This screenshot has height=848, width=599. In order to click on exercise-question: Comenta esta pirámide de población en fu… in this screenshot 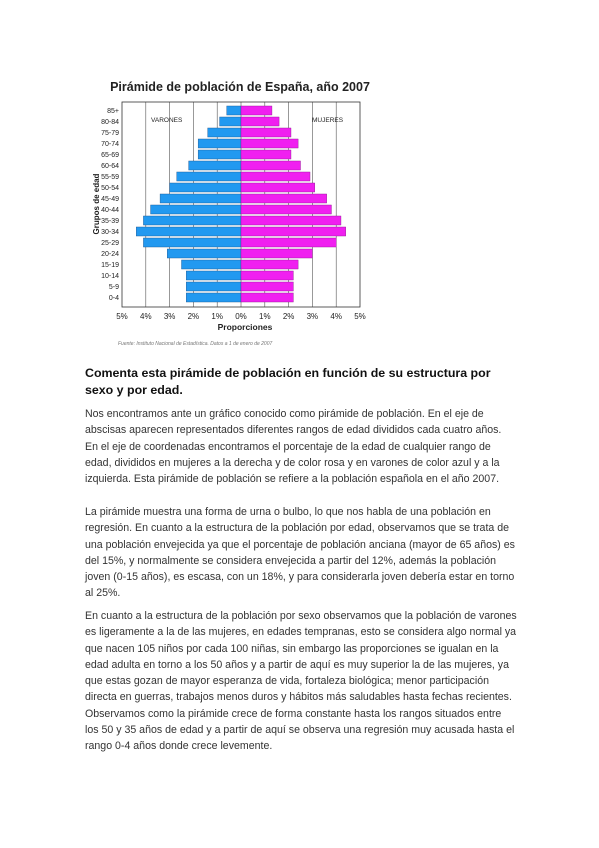, I will do `click(288, 381)`.